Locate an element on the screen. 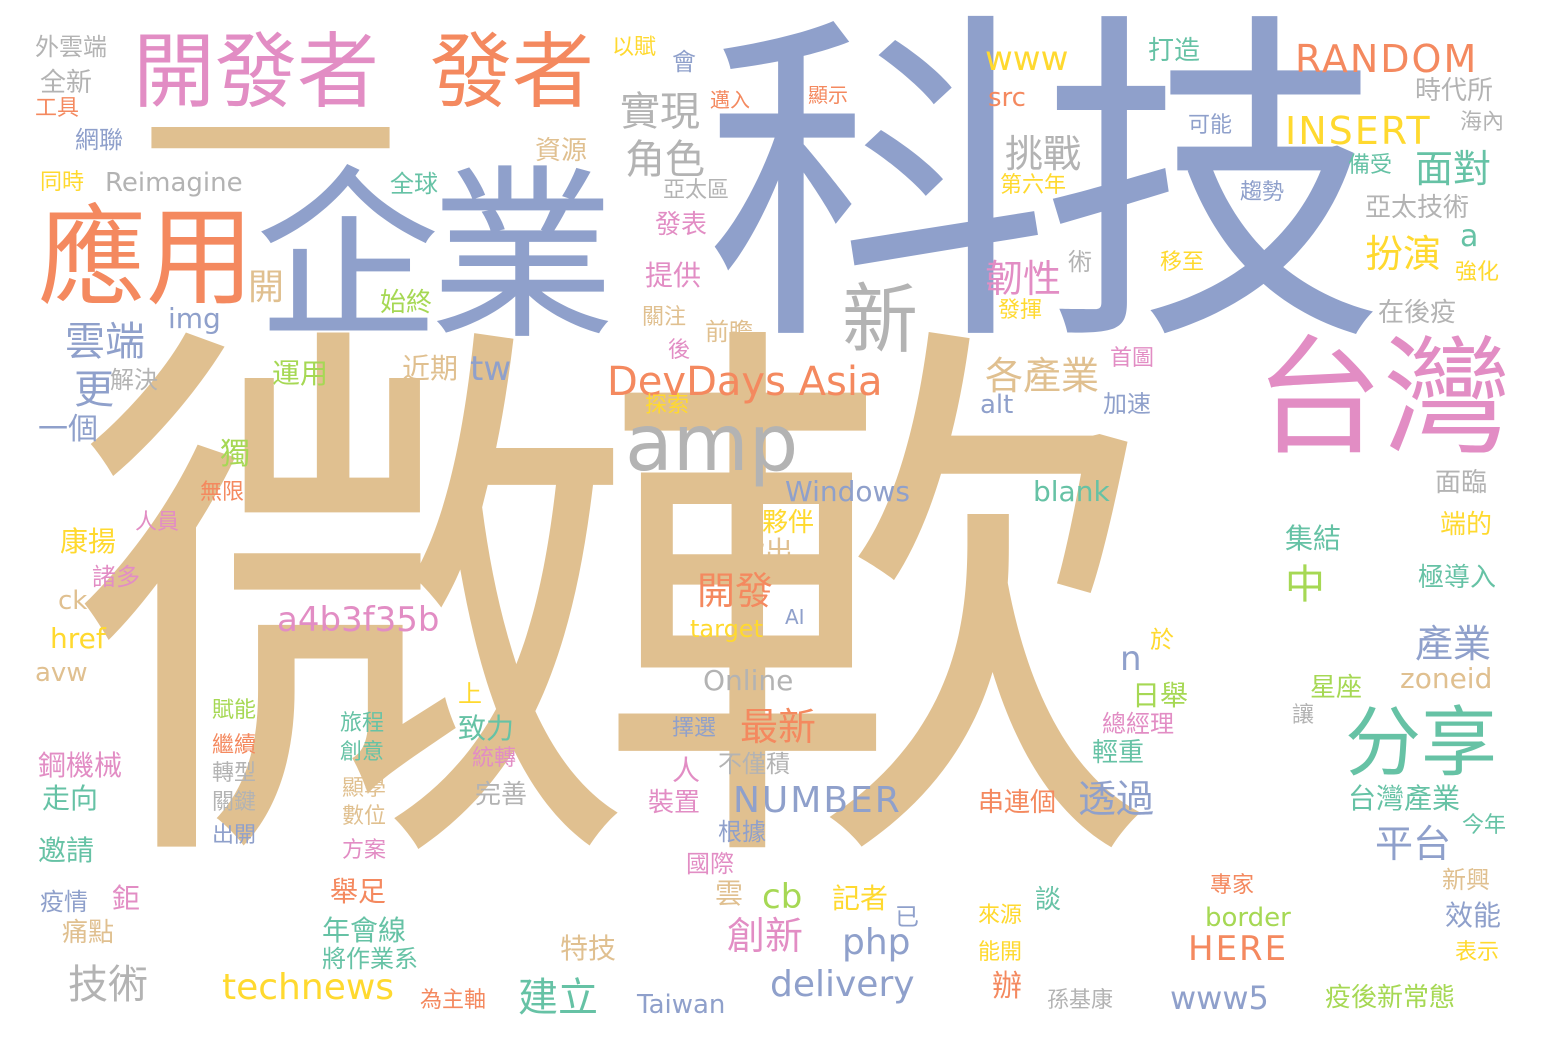  word: 談 is located at coordinates (1048, 900).